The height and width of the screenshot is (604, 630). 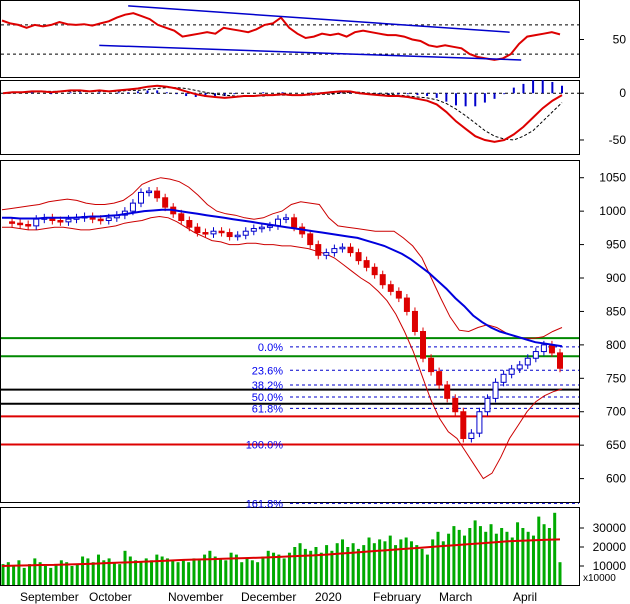 I want to click on fibonacci-label: 100.0%, so click(x=265, y=445).